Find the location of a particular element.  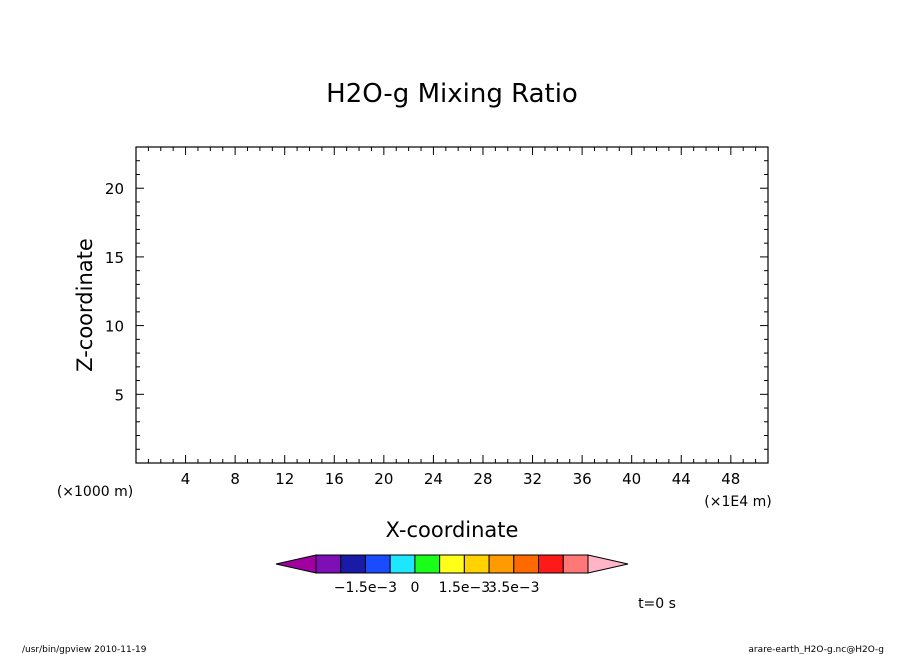

x-tick-label: 32 is located at coordinates (532, 479).